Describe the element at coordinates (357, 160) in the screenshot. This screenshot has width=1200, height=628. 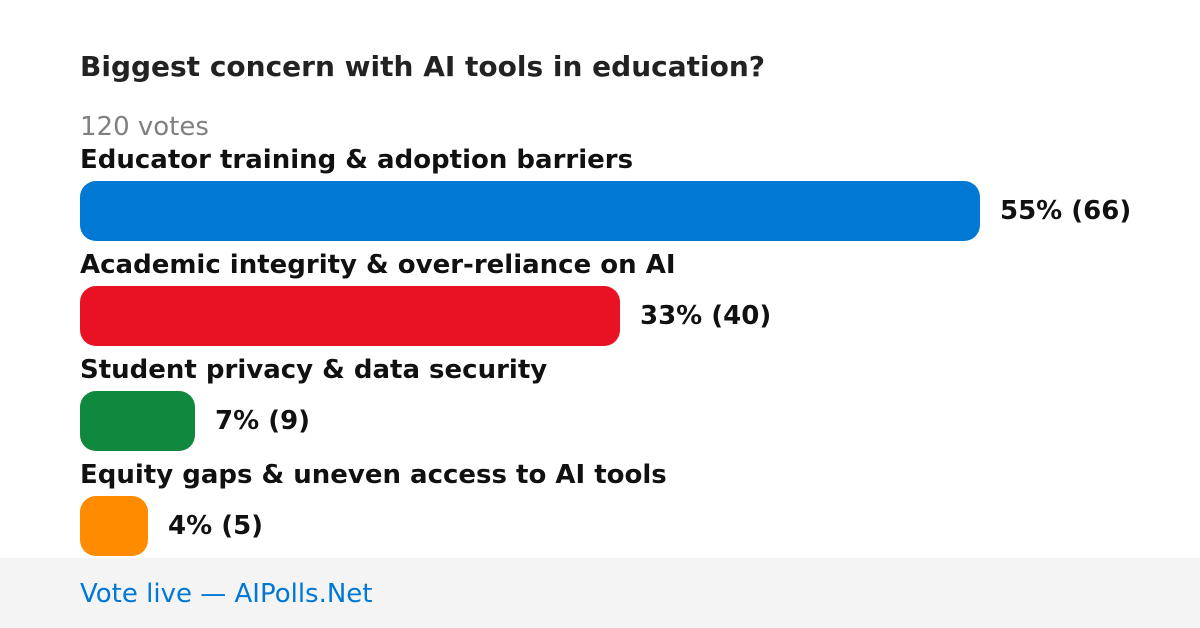
I see `option-label: Educator training & adoption barriers` at that location.